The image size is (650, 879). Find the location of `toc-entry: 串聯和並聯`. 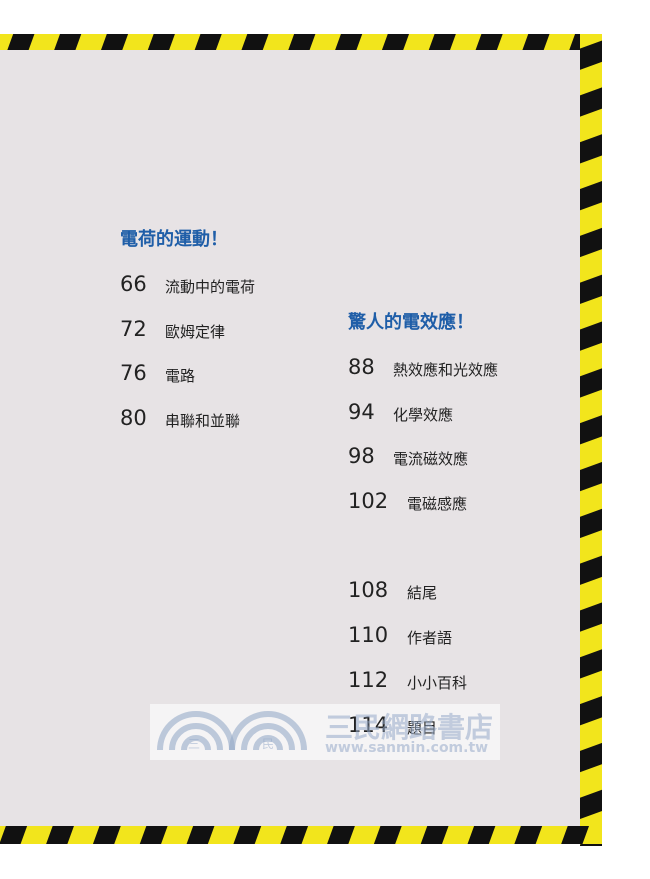

toc-entry: 串聯和並聯 is located at coordinates (203, 420).